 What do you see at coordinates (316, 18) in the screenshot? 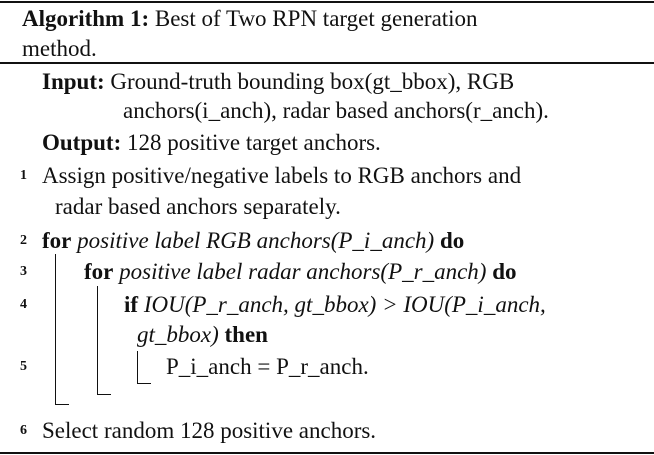
I see `algorithm-title-line1: Best of Two RPN target generation` at bounding box center [316, 18].